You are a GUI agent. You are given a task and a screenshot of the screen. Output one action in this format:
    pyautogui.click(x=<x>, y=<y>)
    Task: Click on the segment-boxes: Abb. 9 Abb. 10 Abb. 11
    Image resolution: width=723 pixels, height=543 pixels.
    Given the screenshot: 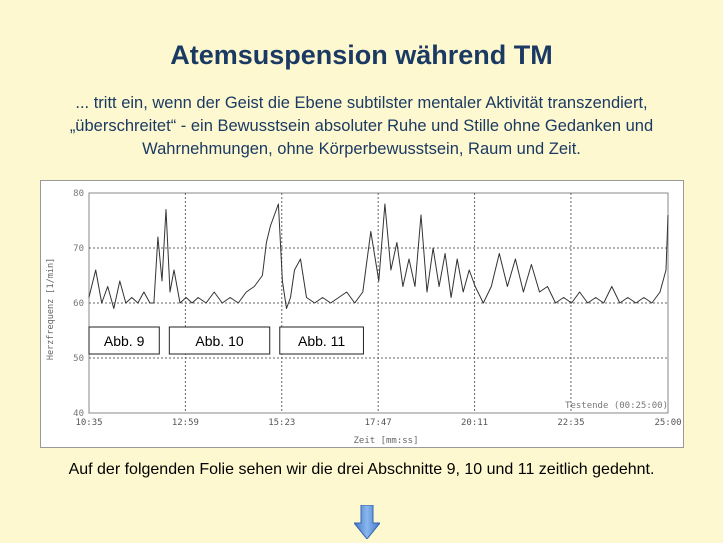 What is the action you would take?
    pyautogui.click(x=226, y=340)
    